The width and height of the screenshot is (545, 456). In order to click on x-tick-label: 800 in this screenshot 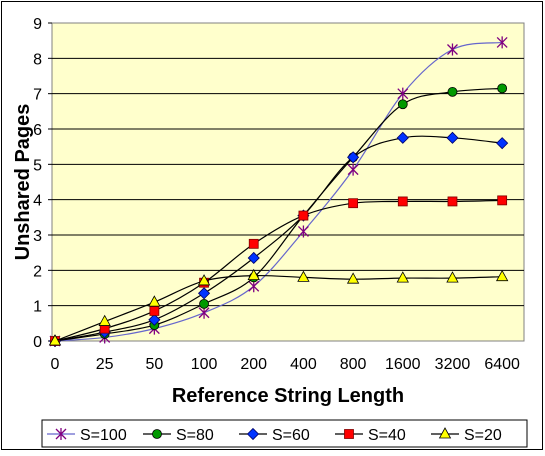, I will do `click(353, 364)`.